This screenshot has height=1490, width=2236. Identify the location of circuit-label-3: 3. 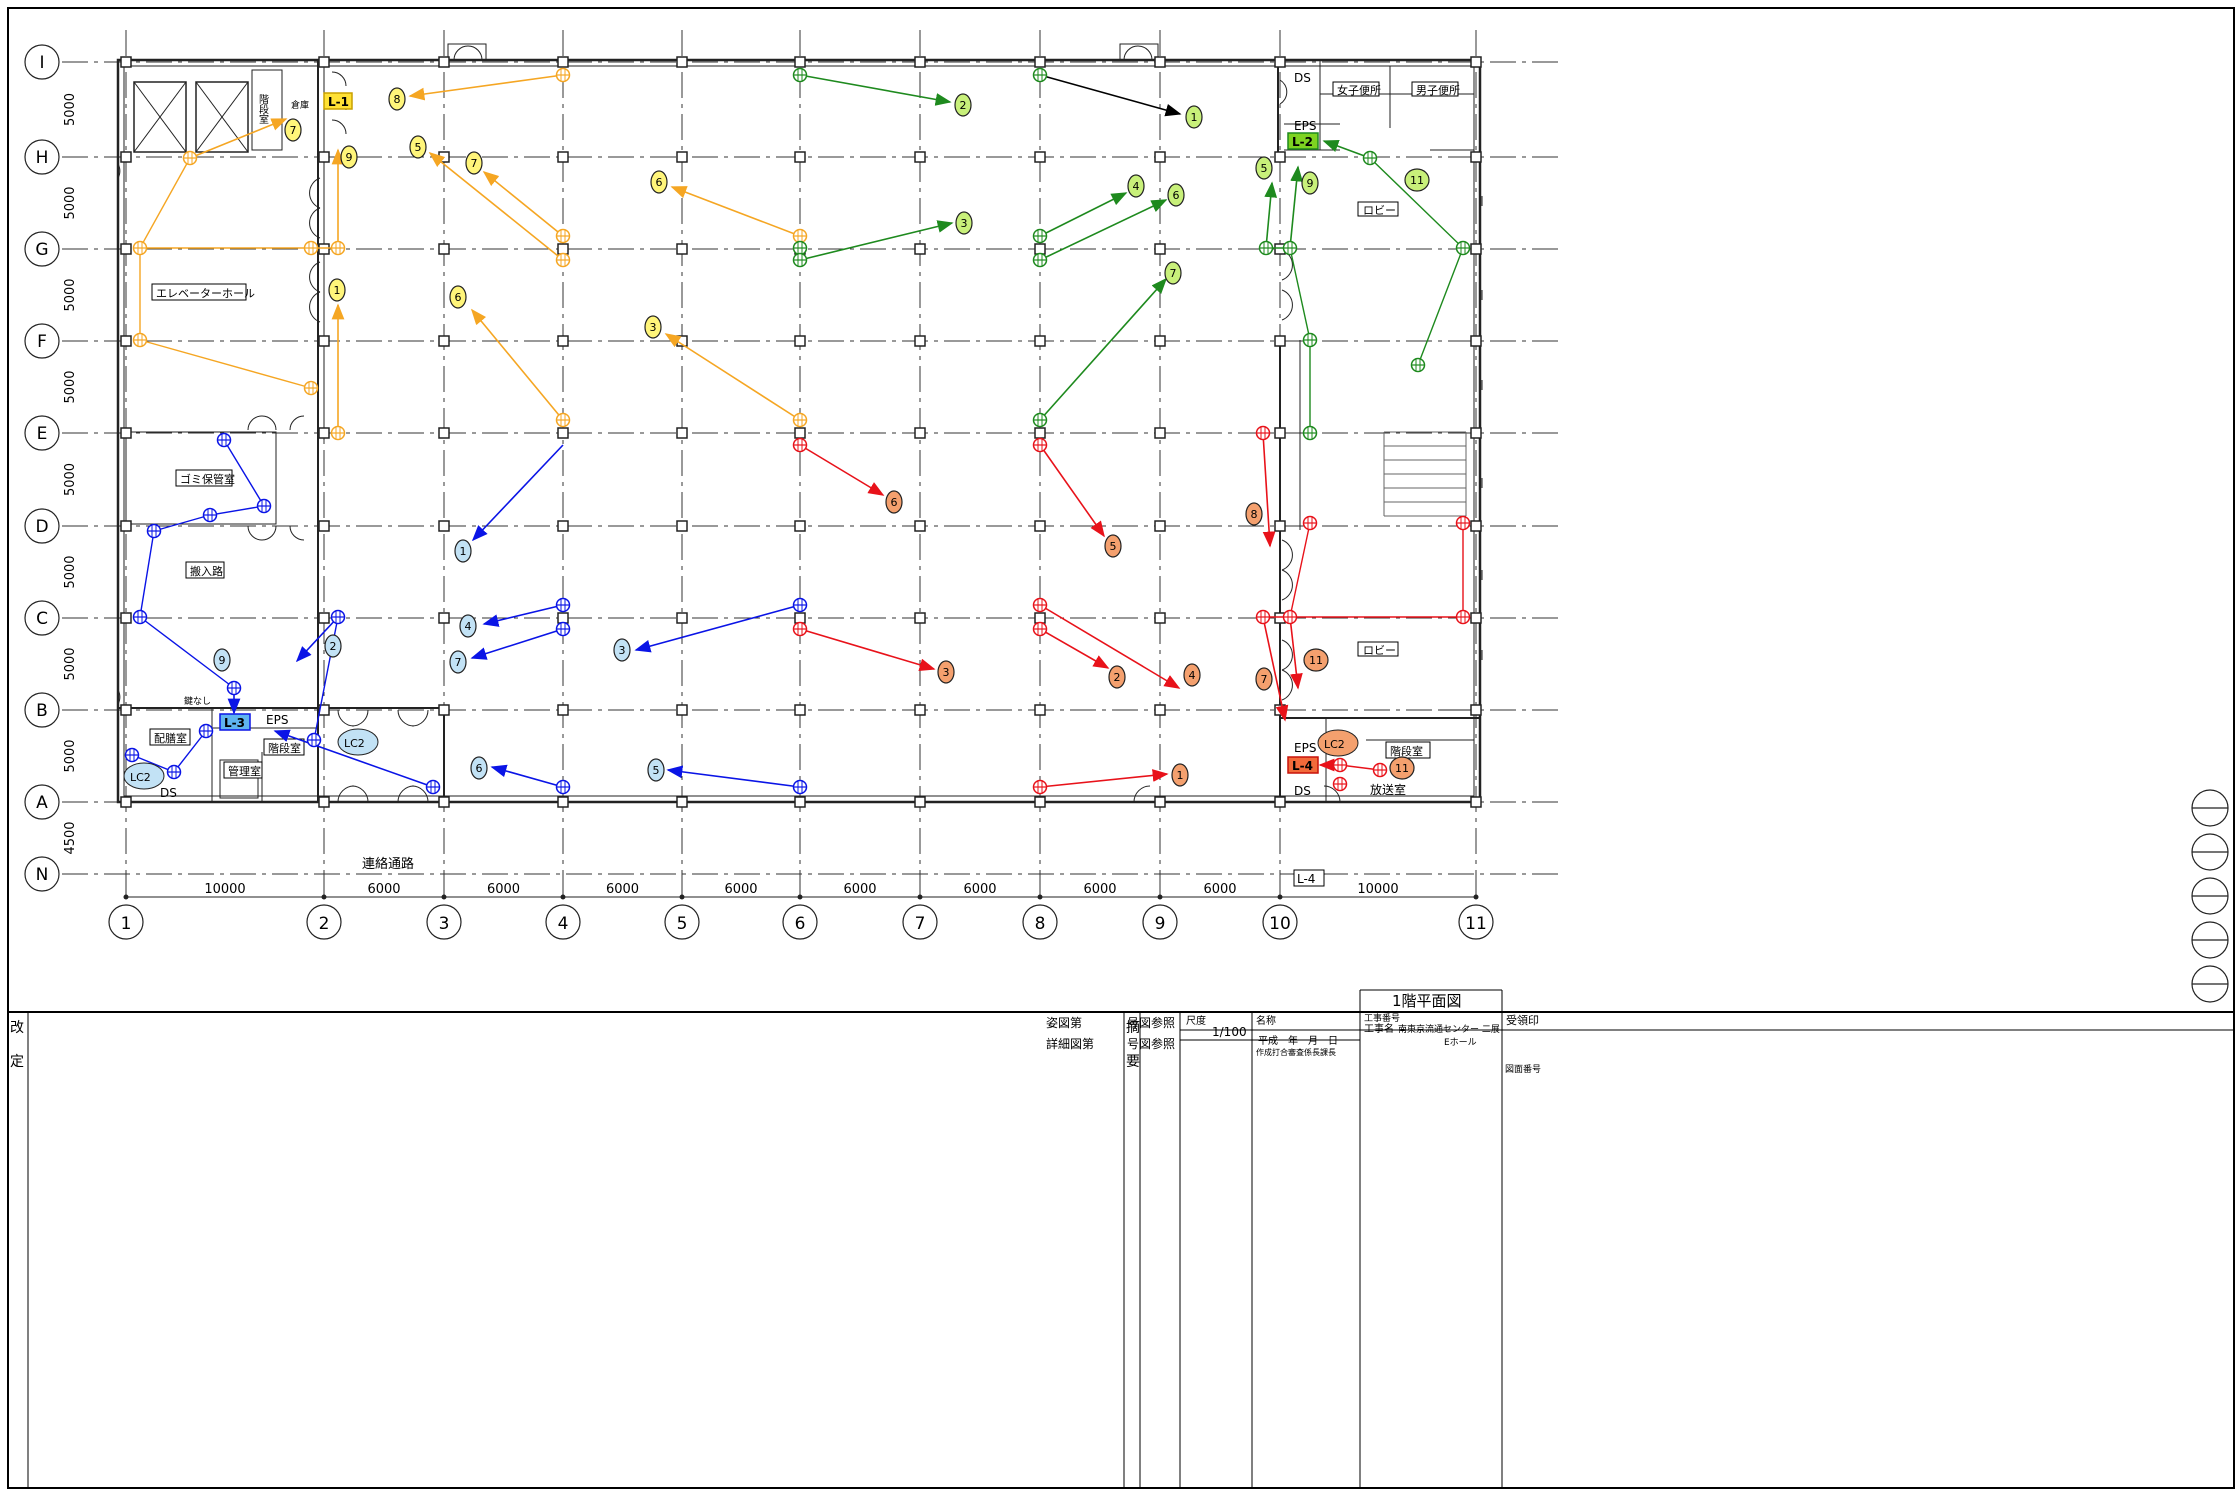
(653, 327).